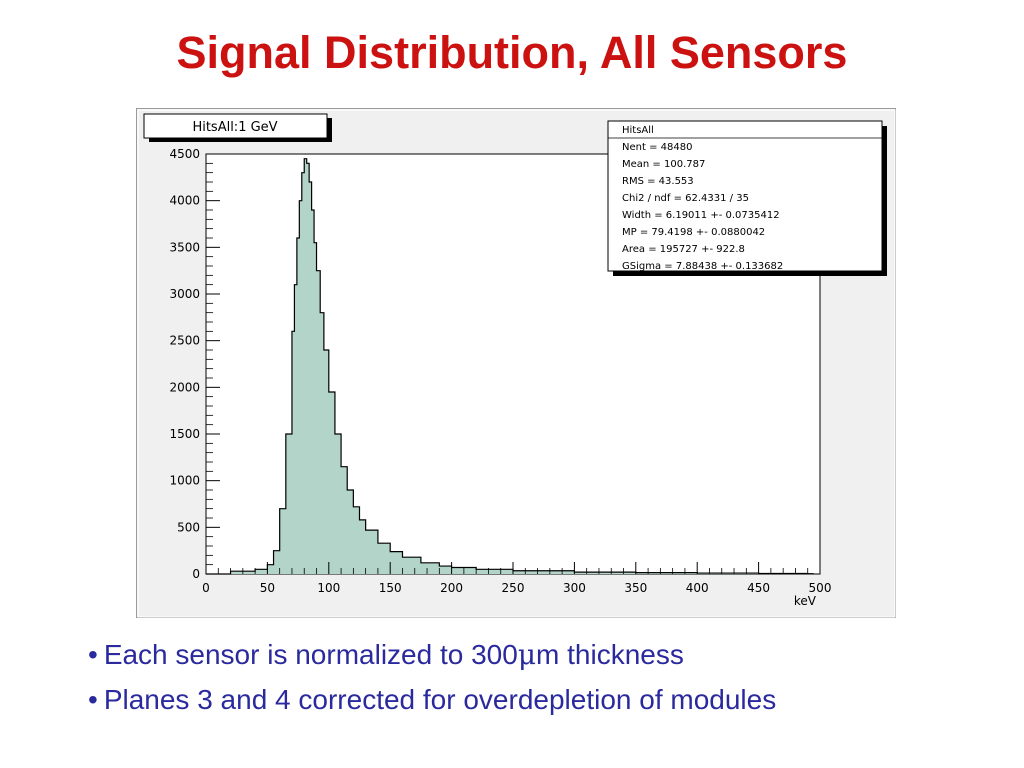 This screenshot has height=768, width=1024. What do you see at coordinates (527, 654) in the screenshot?
I see `mu-symbol: μ` at bounding box center [527, 654].